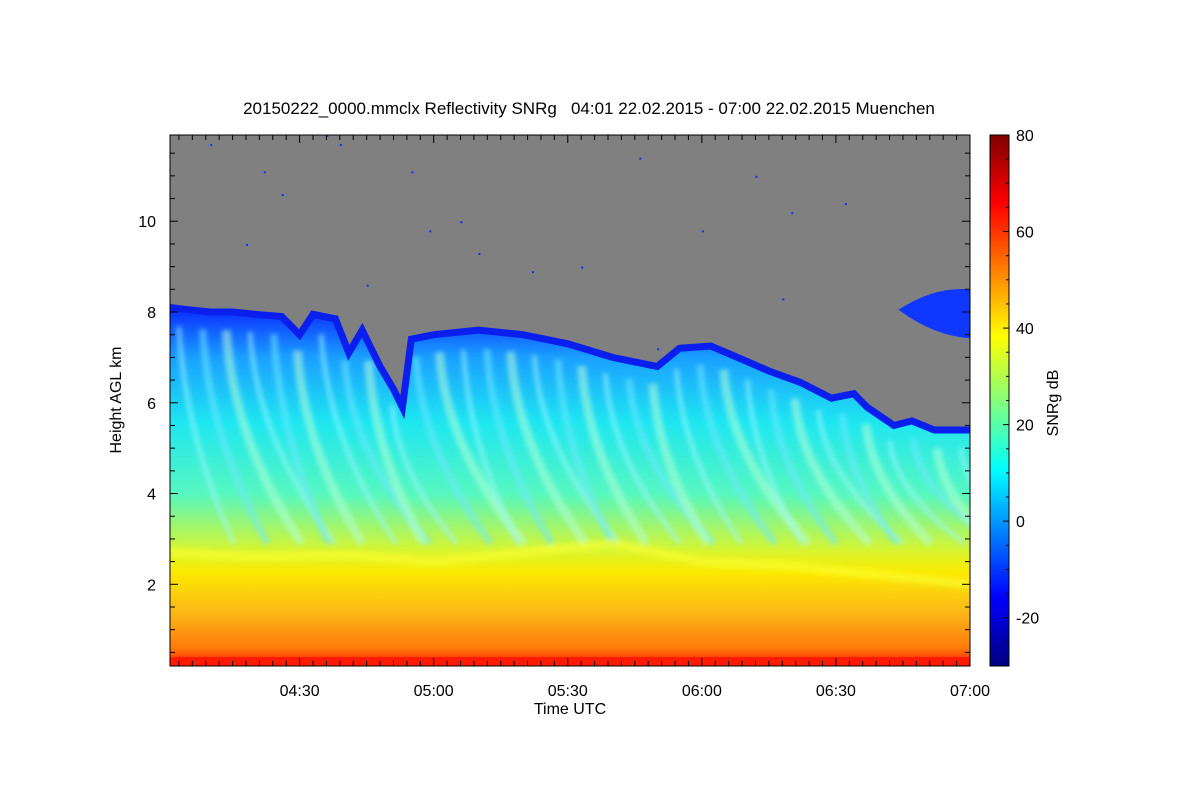 The image size is (1200, 800). Describe the element at coordinates (570, 563) in the screenshot. I see `bright-band-top` at that location.